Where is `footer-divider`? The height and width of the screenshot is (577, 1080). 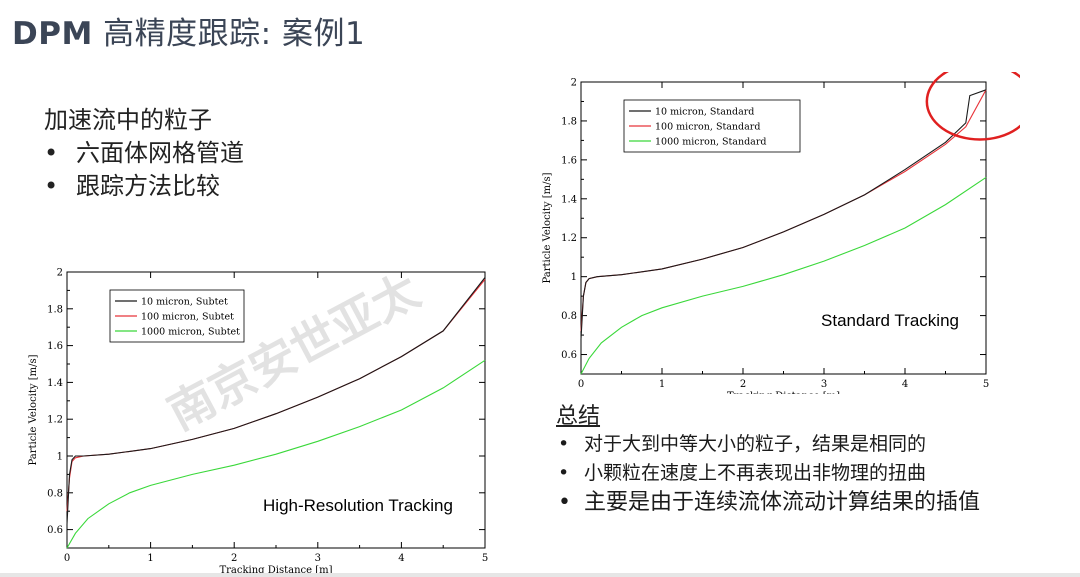
footer-divider is located at coordinates (540, 575).